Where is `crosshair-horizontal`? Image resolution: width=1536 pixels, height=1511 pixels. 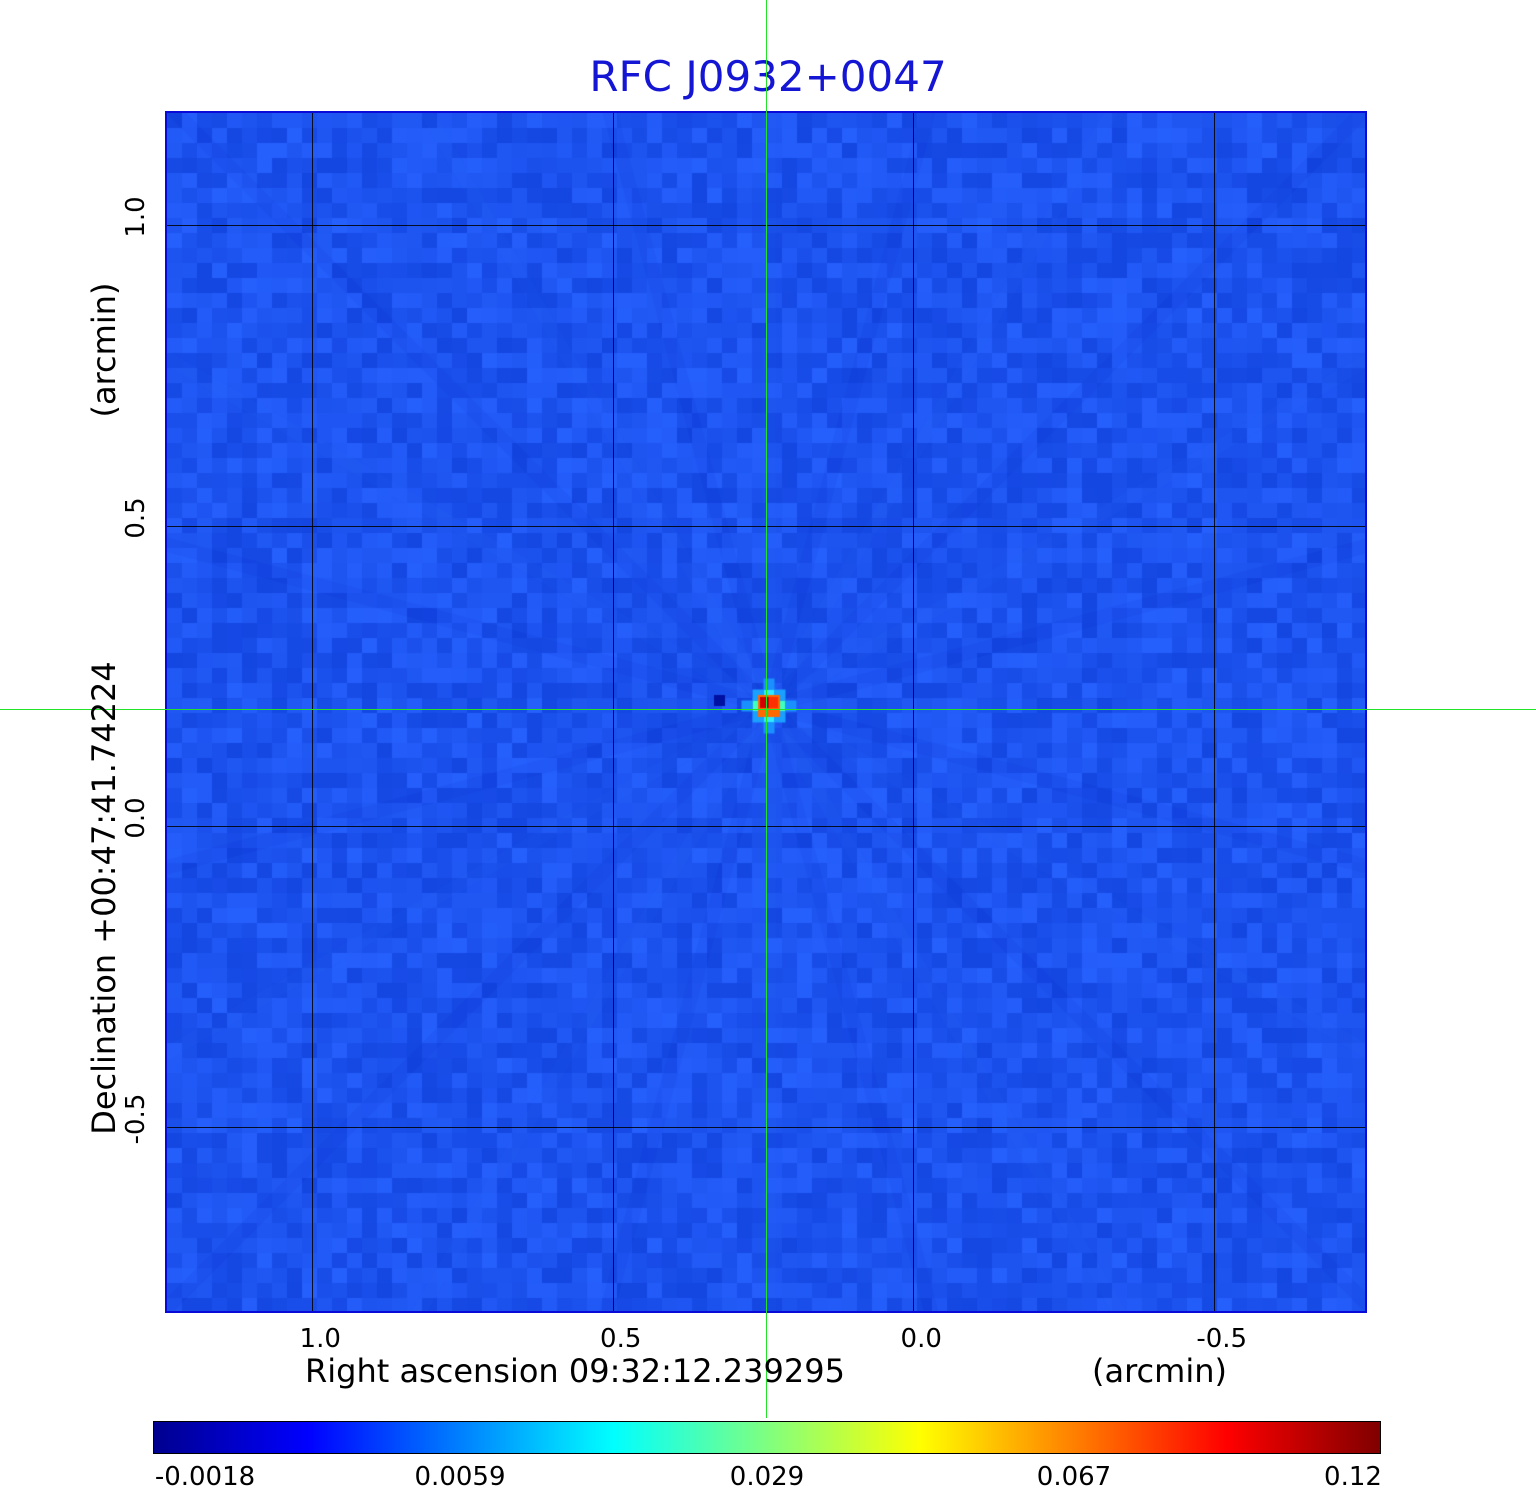 crosshair-horizontal is located at coordinates (768, 709).